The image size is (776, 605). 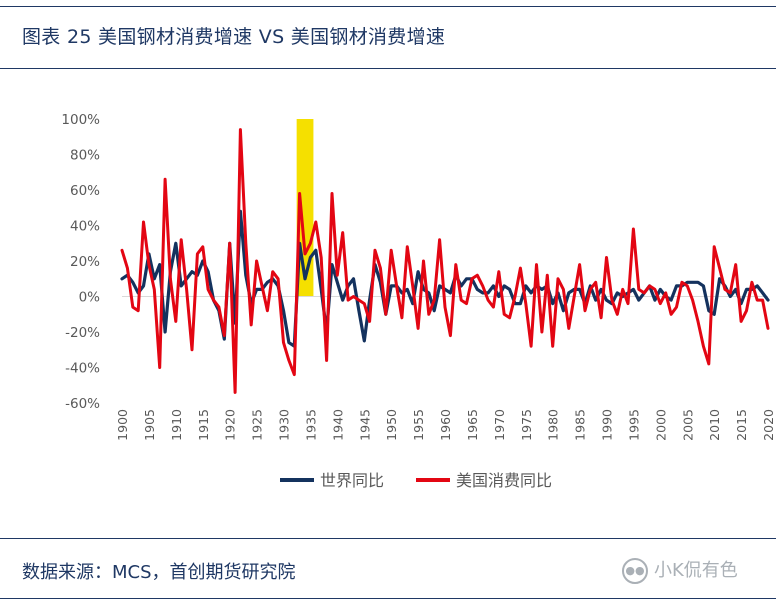 I want to click on y-tick-label: 100%, so click(x=80, y=120).